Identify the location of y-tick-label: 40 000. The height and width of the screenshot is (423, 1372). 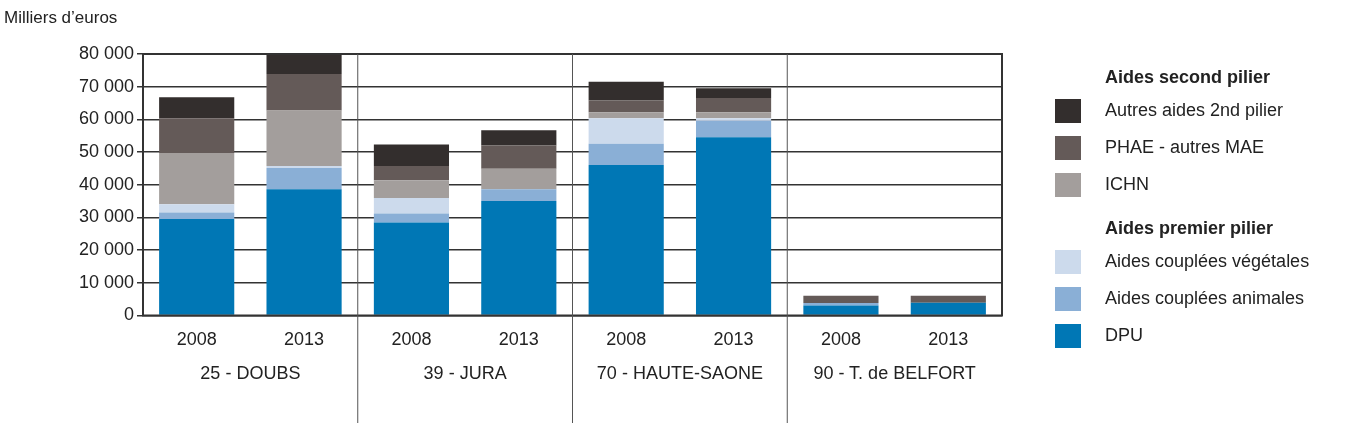
(106, 183).